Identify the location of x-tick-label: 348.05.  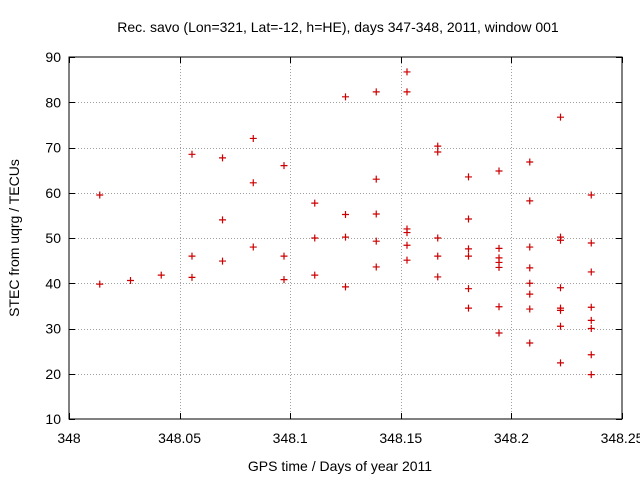
(179, 438).